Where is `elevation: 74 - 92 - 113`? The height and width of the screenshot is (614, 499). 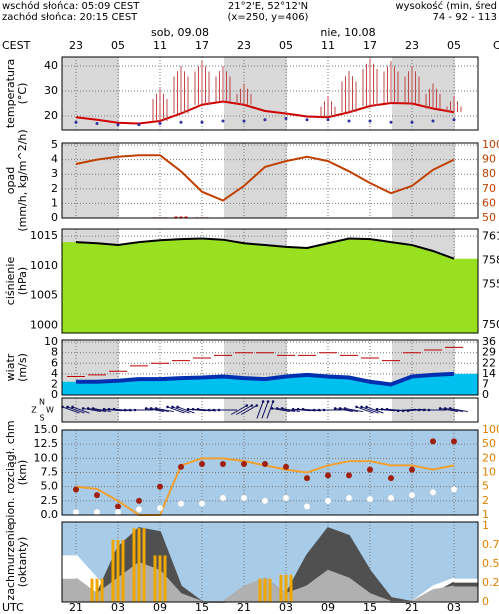 elevation: 74 - 92 - 113 is located at coordinates (465, 17).